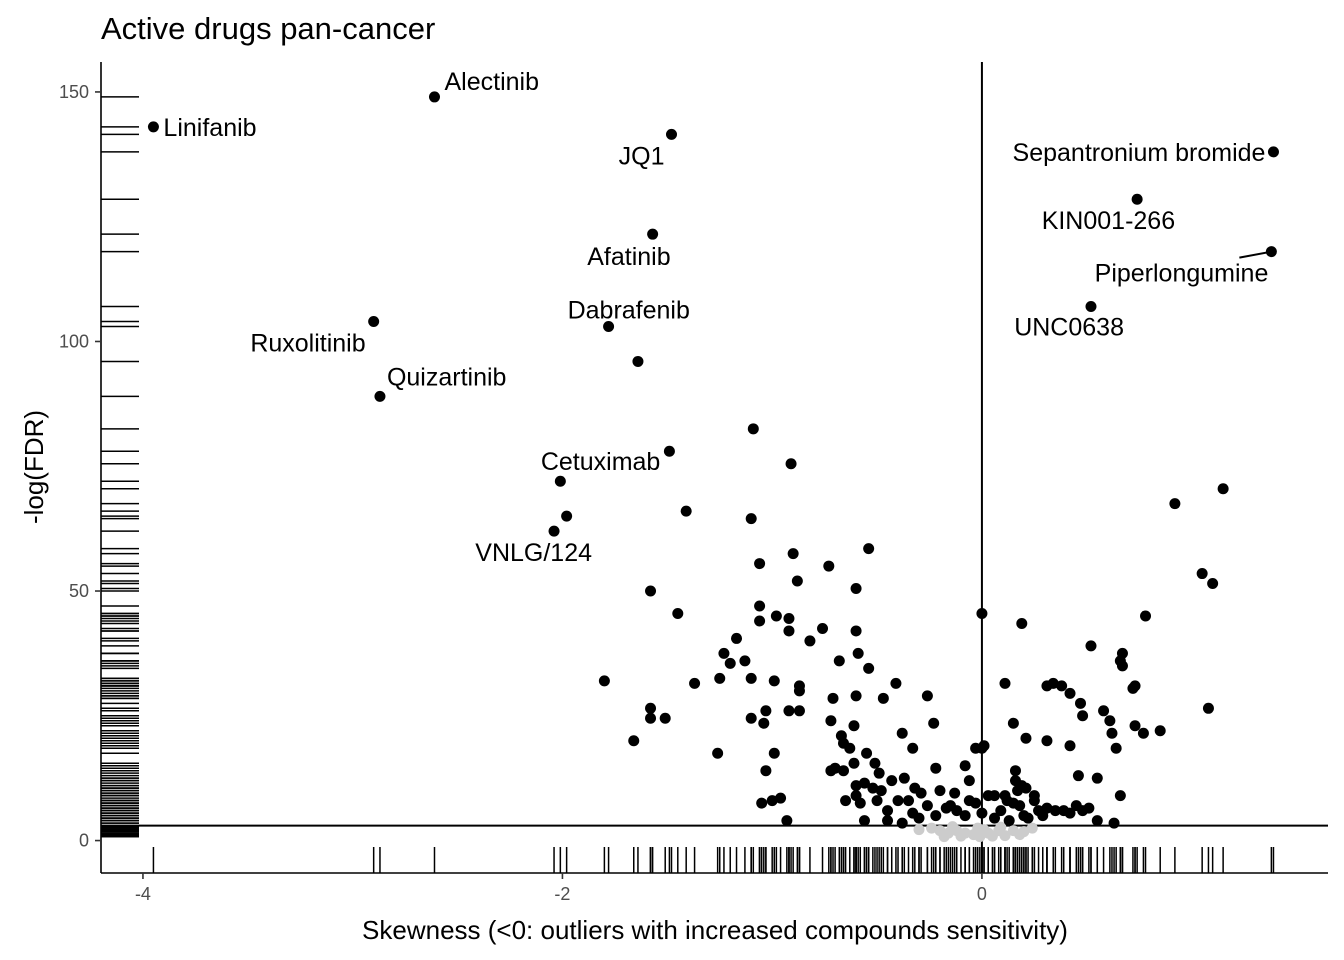 Image resolution: width=1344 pixels, height=960 pixels. What do you see at coordinates (1255, 254) in the screenshot?
I see `label-leader-line` at bounding box center [1255, 254].